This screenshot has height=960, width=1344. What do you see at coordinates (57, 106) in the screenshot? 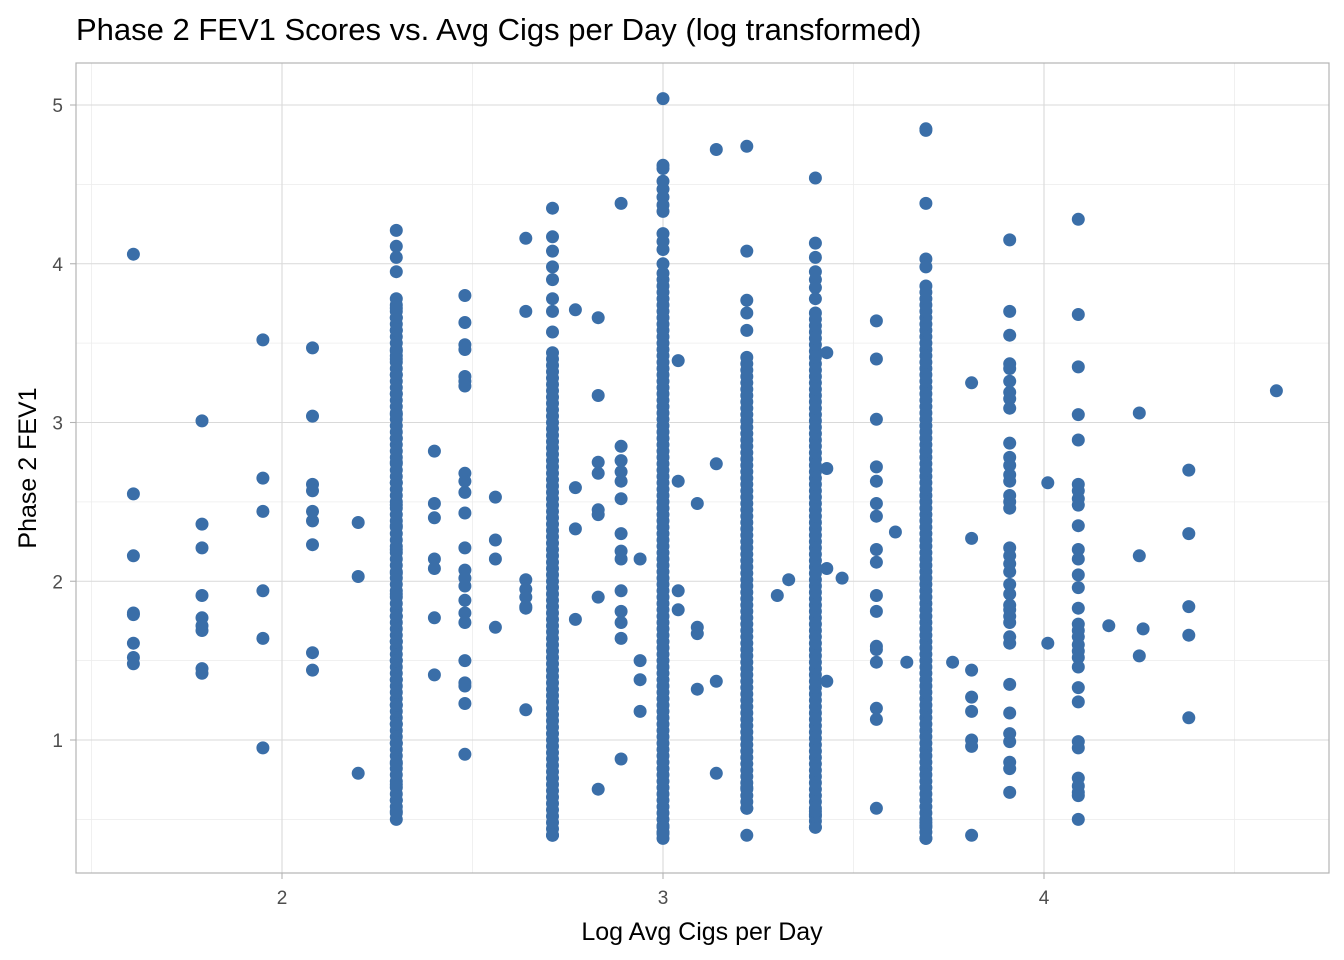
I see `y-tick-label-4: 5` at bounding box center [57, 106].